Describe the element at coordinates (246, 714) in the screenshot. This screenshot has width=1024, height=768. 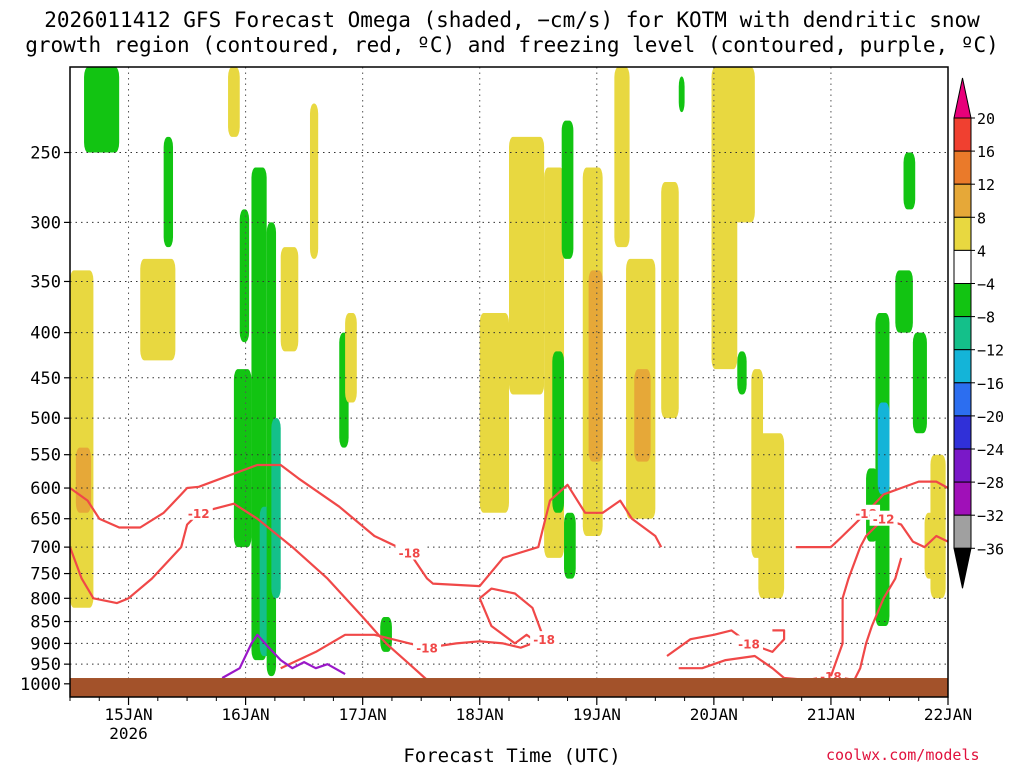
I see `x-tick-label: 16JAN` at that location.